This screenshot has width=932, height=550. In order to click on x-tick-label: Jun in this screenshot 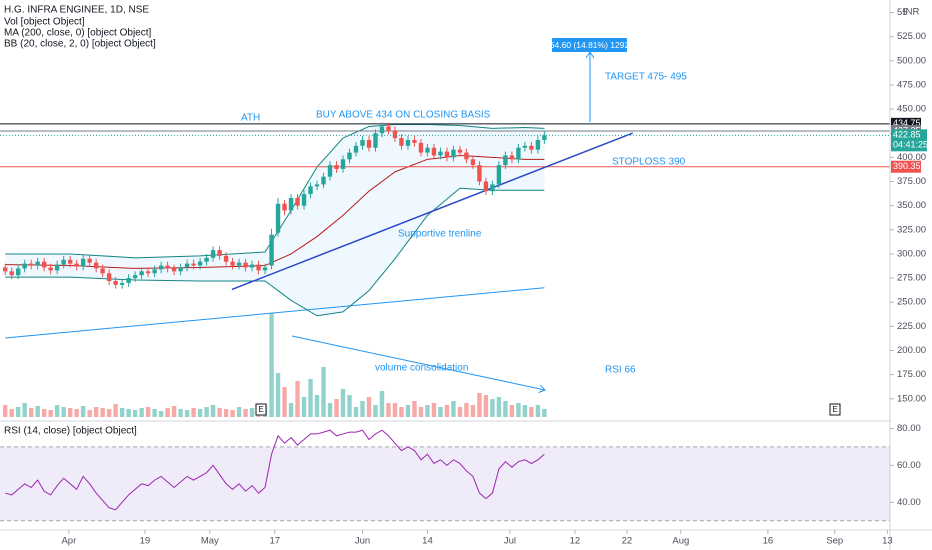, I will do `click(362, 541)`.